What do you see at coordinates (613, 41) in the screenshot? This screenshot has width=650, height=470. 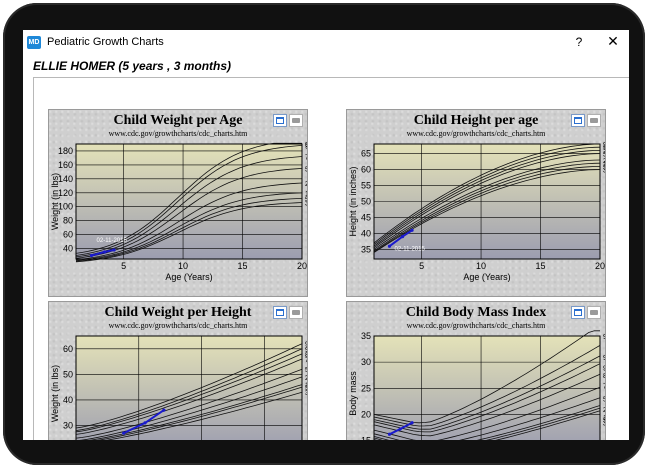 I see `close-button: ✕` at bounding box center [613, 41].